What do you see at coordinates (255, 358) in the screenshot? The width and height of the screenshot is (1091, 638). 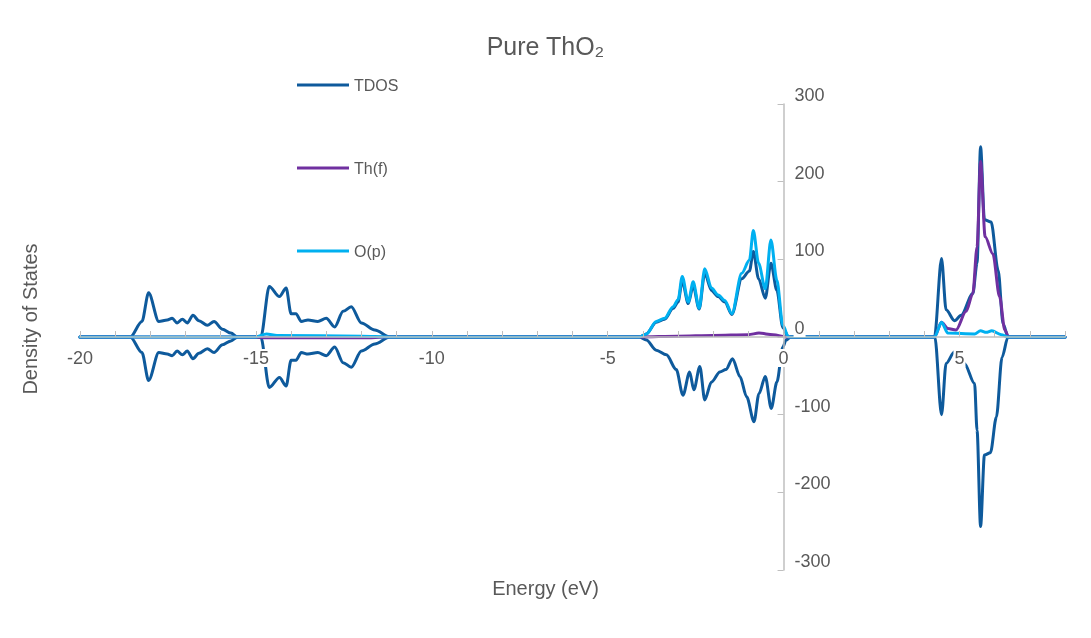 I see `x-tick-label: -15` at bounding box center [255, 358].